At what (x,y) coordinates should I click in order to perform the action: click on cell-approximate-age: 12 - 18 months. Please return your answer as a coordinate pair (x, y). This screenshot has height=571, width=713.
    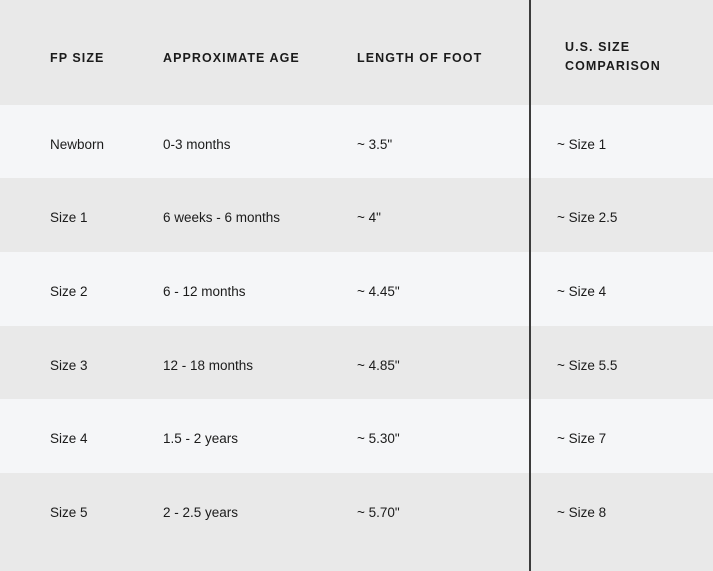
    Looking at the image, I should click on (208, 365).